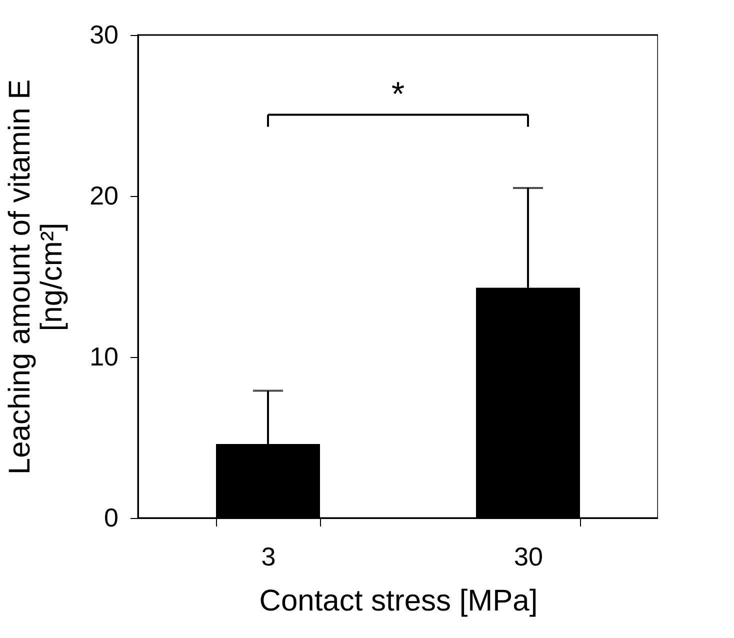 The image size is (734, 638). Describe the element at coordinates (104, 195) in the screenshot. I see `y-tick-label: 20` at that location.